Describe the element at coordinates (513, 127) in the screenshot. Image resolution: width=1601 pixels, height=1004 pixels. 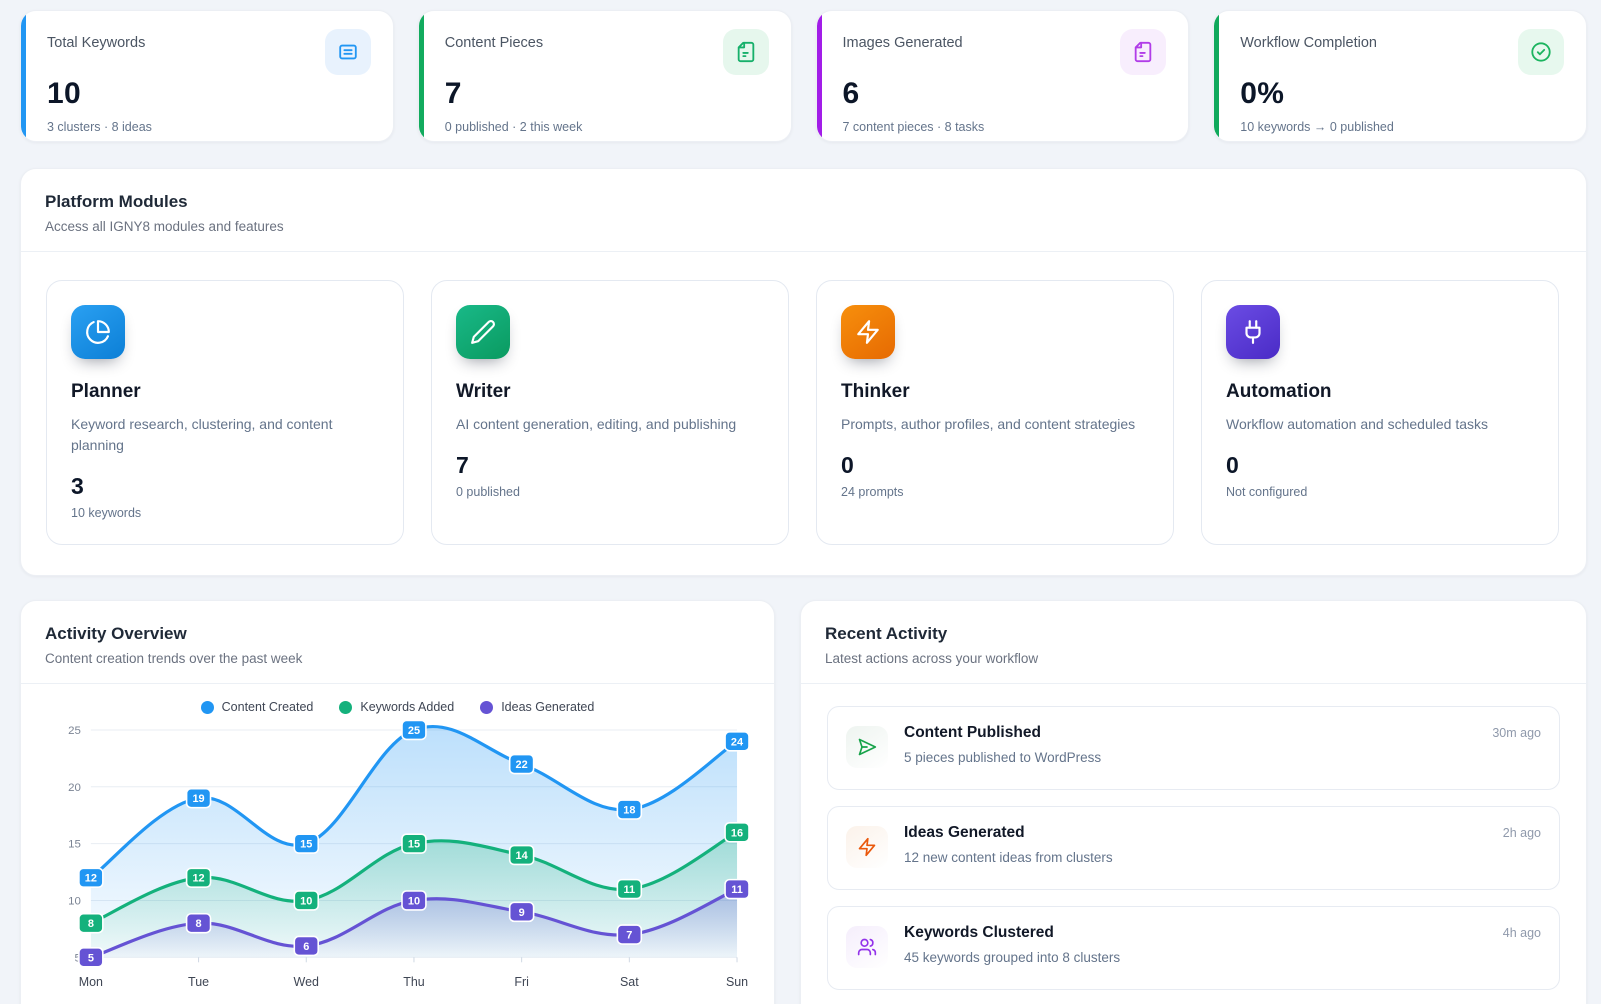
I see `stat-sub: 0 published · 2 this week` at that location.